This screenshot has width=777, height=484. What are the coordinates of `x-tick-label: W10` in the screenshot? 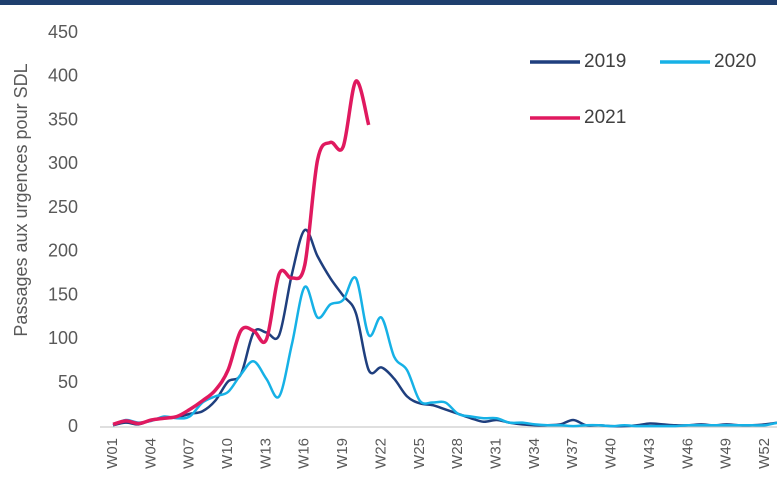 It's located at (227, 453).